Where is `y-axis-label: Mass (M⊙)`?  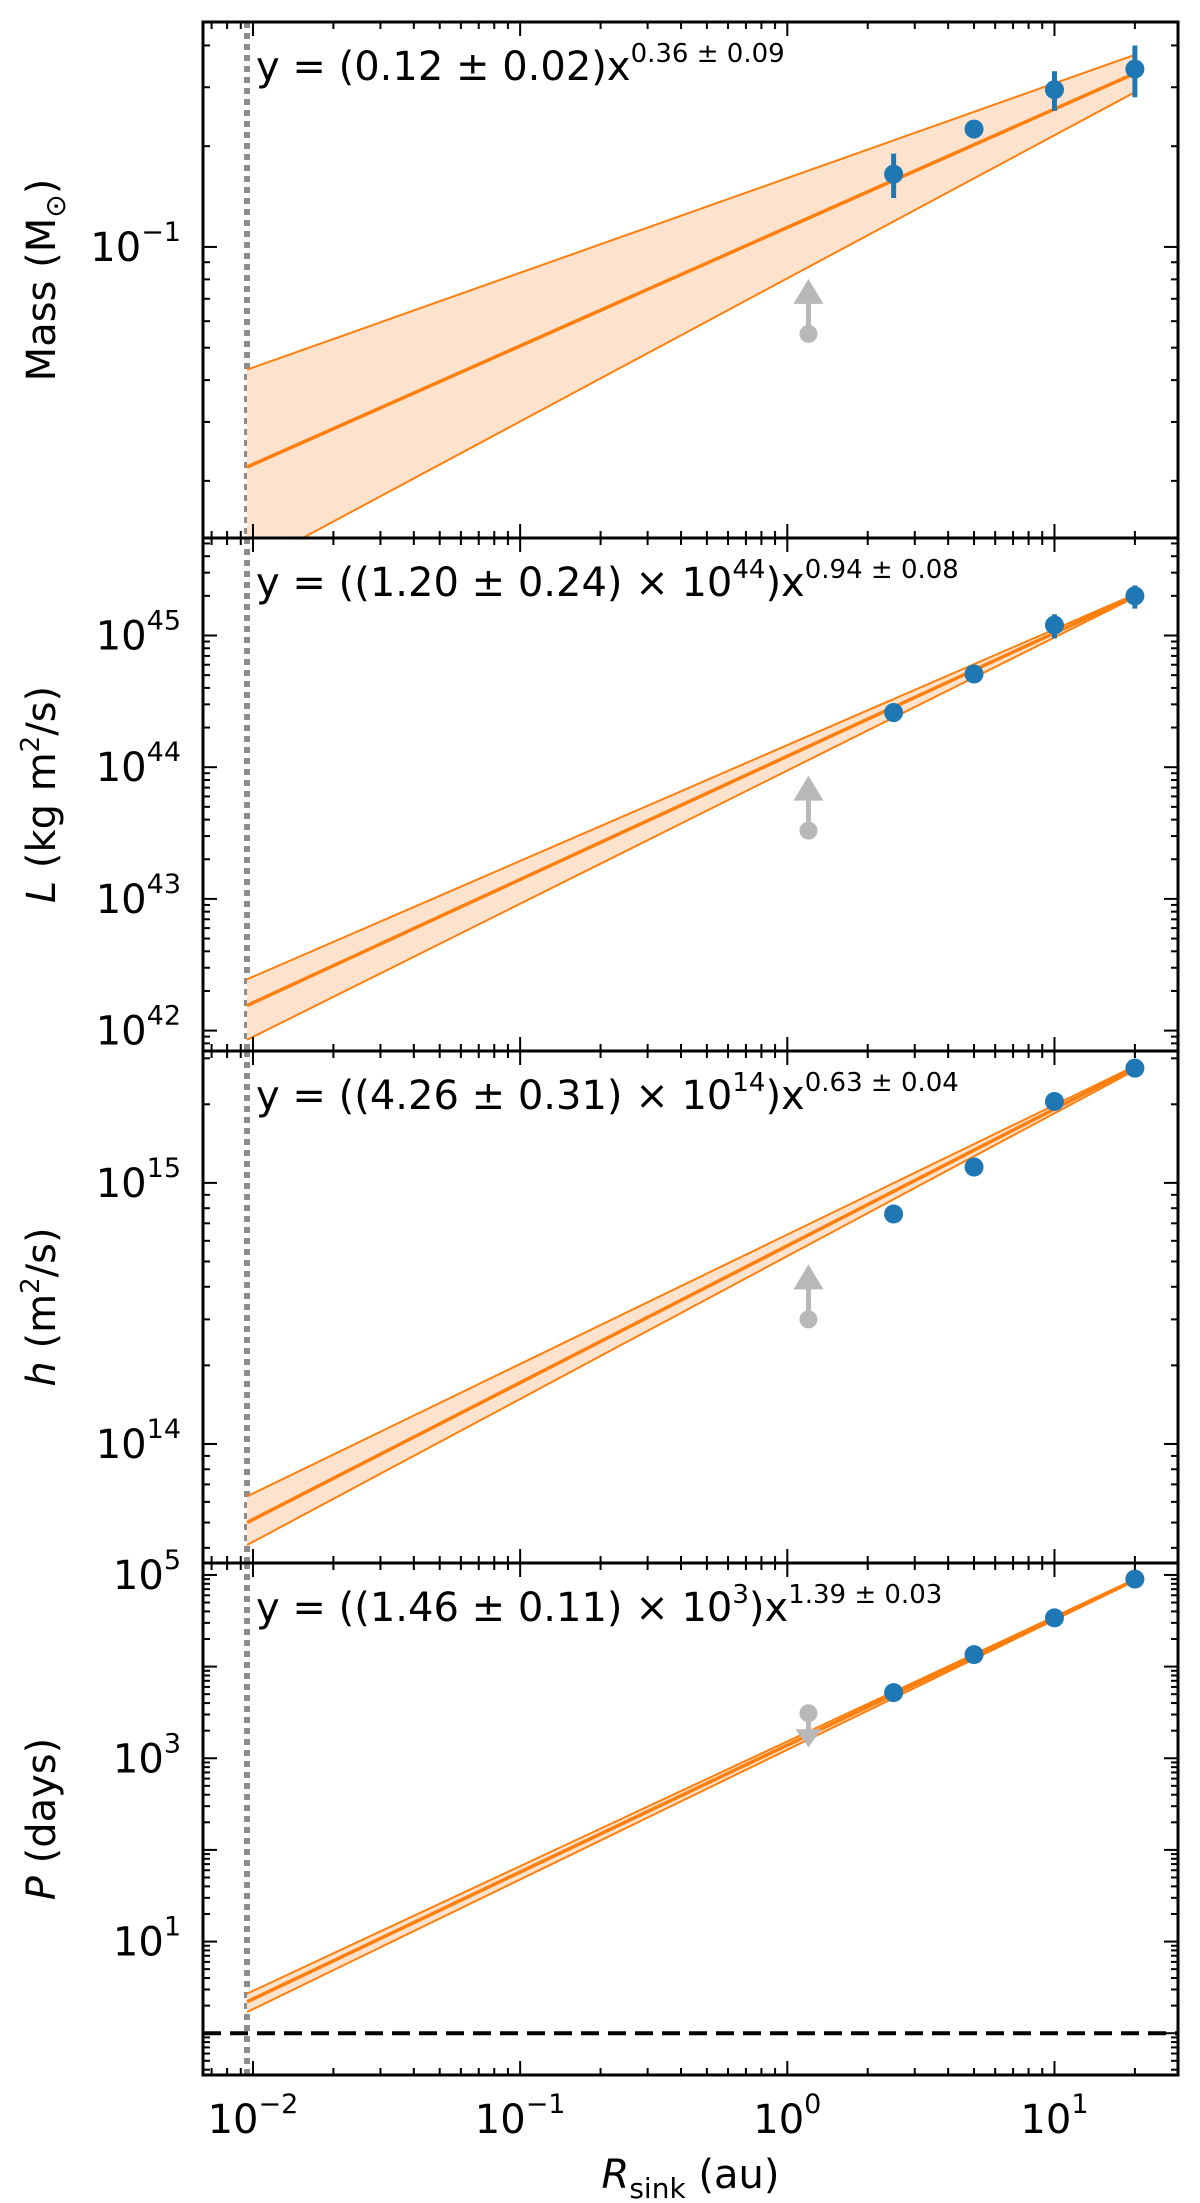 y-axis-label: Mass (M⊙) is located at coordinates (45, 280).